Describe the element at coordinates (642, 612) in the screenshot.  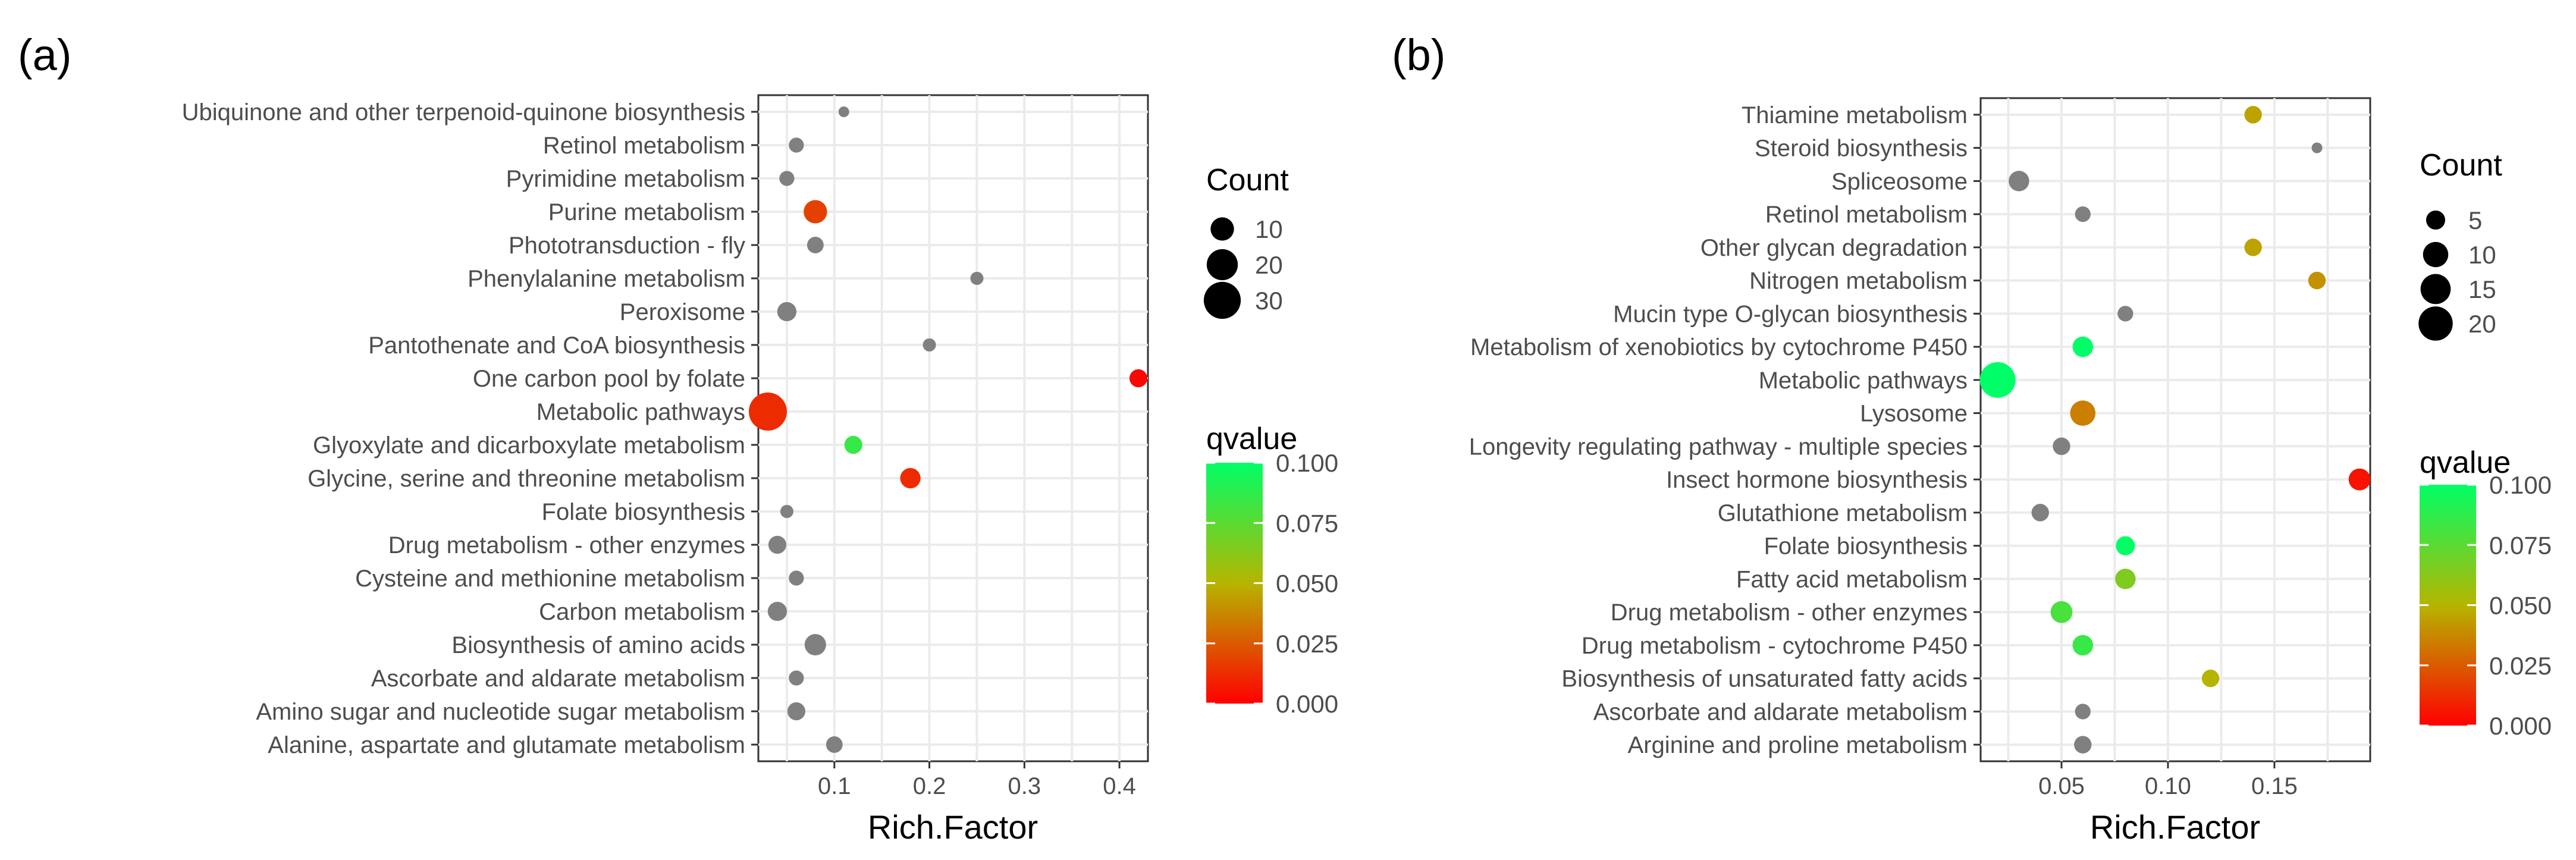
I see `y-tick-label: Carbon metabolism` at that location.